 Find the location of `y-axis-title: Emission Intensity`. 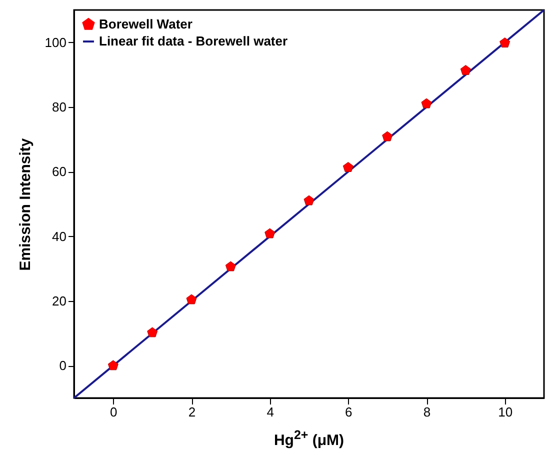

y-axis-title: Emission Intensity is located at coordinates (25, 204).